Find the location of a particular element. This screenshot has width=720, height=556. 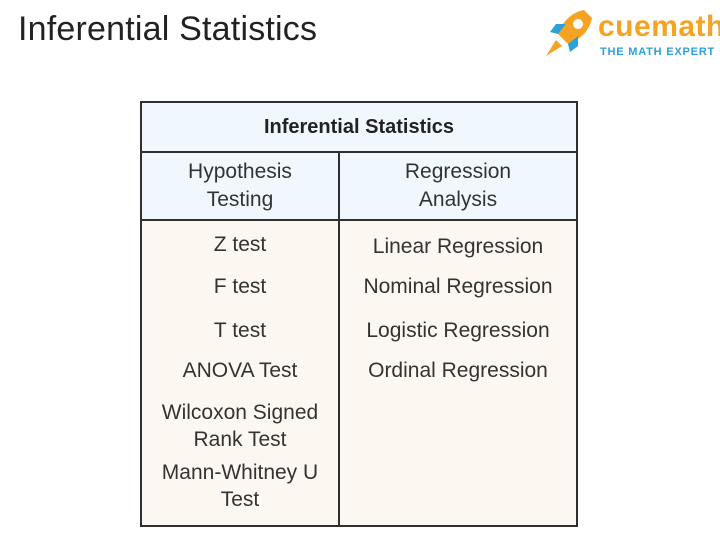

column-header-hypothesis-testing: Hypothesis Testing is located at coordinates (241, 187).